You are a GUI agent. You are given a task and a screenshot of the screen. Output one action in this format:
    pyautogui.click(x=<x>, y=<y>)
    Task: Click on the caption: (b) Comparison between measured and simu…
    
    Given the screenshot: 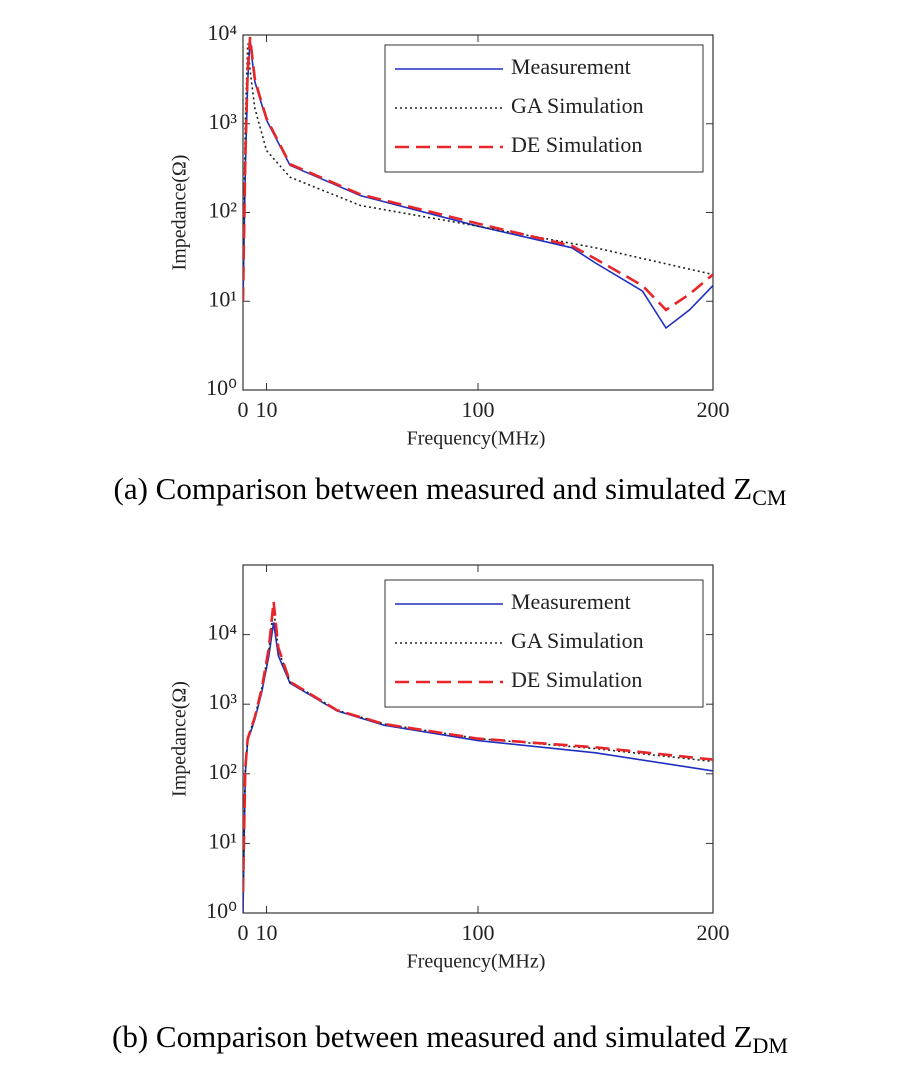 What is the action you would take?
    pyautogui.click(x=450, y=1038)
    